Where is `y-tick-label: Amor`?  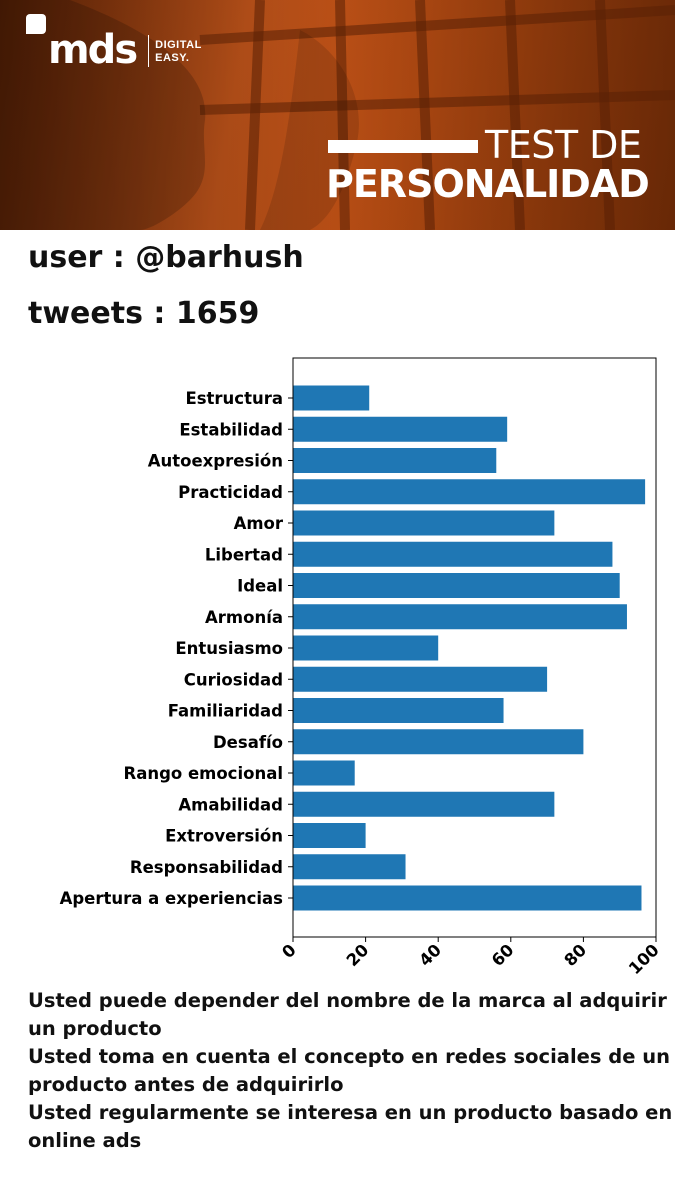
y-tick-label: Amor is located at coordinates (259, 523).